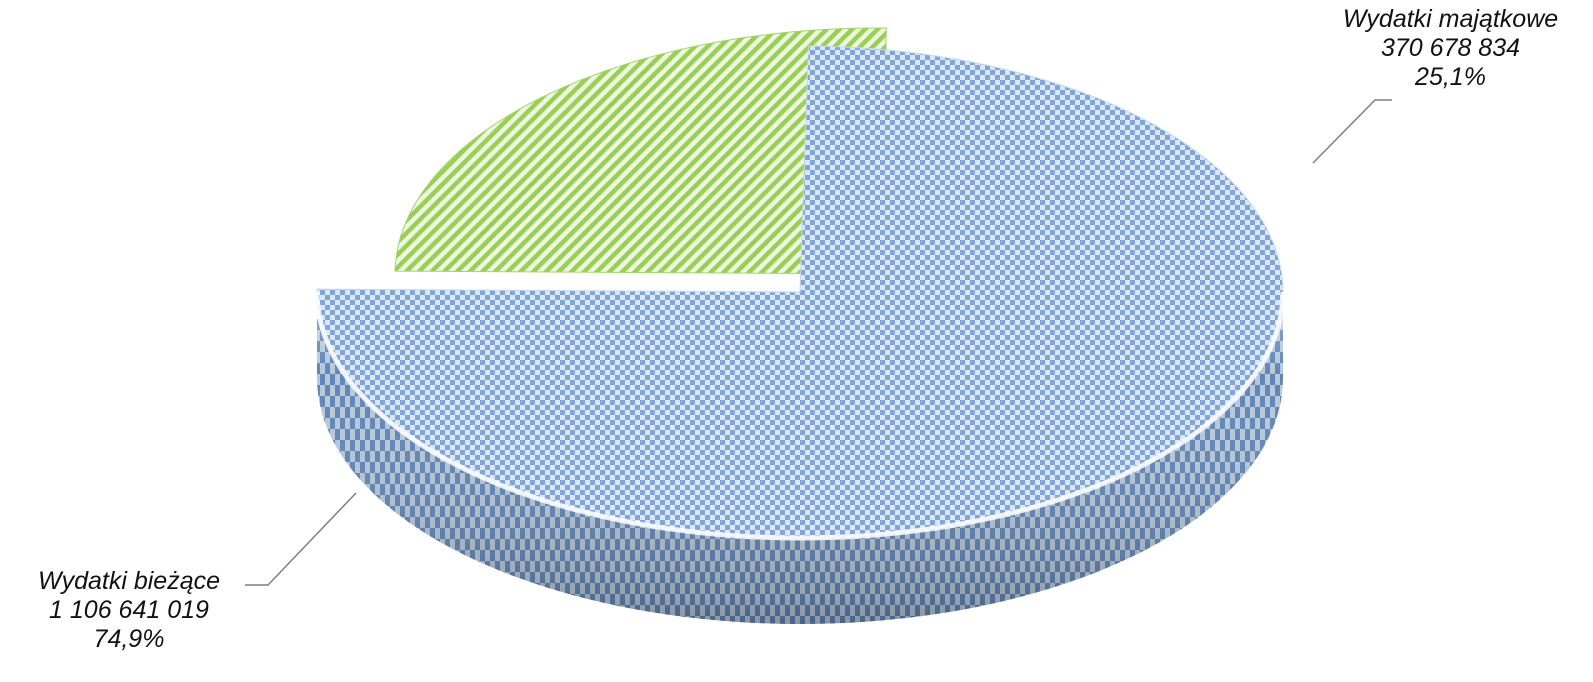  What do you see at coordinates (1450, 19) in the screenshot?
I see `slice-name-label: Wydatki majątkowe` at bounding box center [1450, 19].